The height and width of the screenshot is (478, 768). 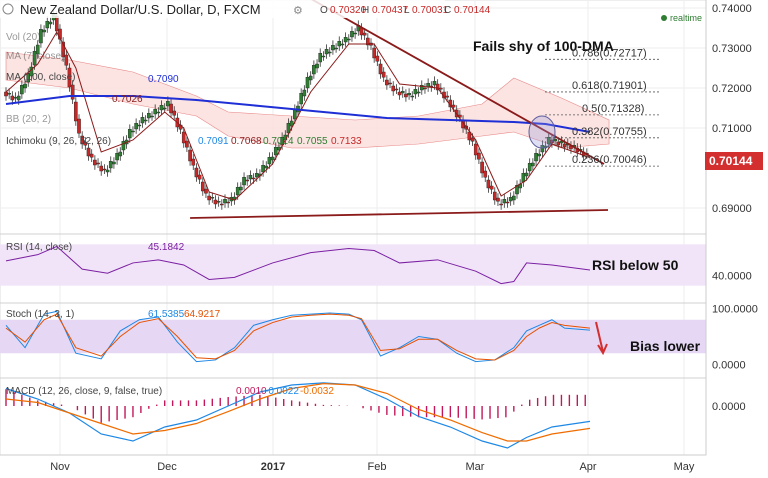 What do you see at coordinates (729, 407) in the screenshot?
I see `macd-y-tick: 0.0000` at bounding box center [729, 407].